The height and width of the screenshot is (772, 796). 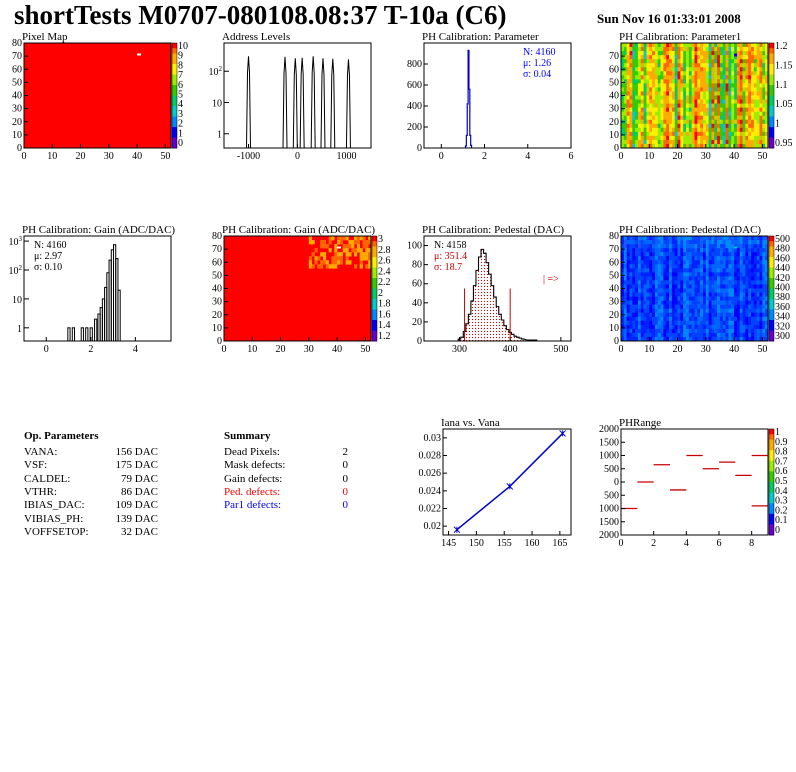 What do you see at coordinates (384, 314) in the screenshot?
I see `colorbar-label: 1.6` at bounding box center [384, 314].